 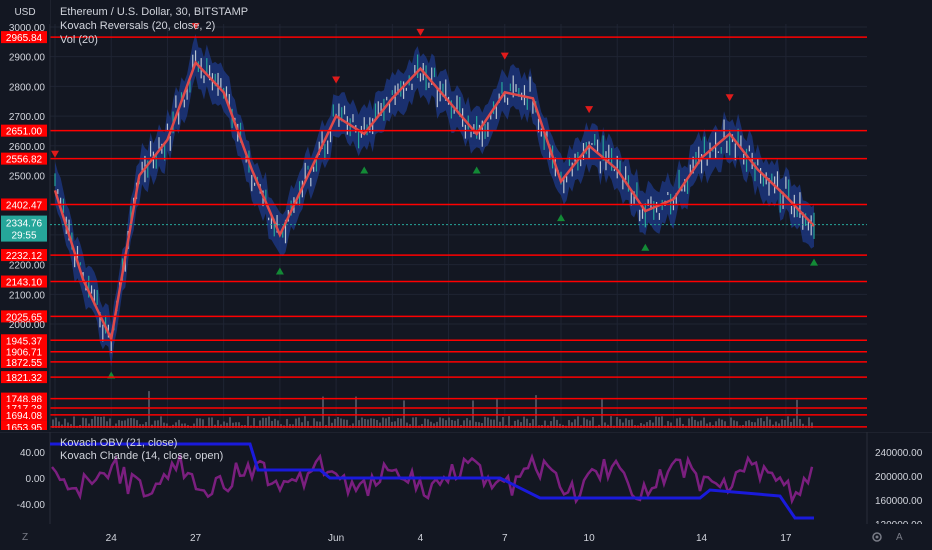 What do you see at coordinates (24, 224) in the screenshot?
I see `current-price-value: 2334.76` at bounding box center [24, 224].